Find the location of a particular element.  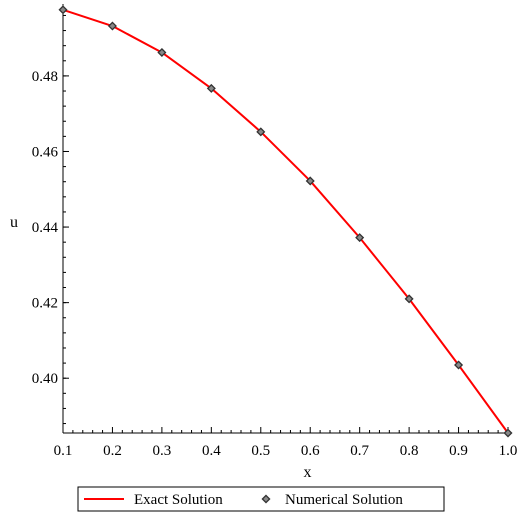

legend-label-numerical: Numerical Solution is located at coordinates (344, 500).